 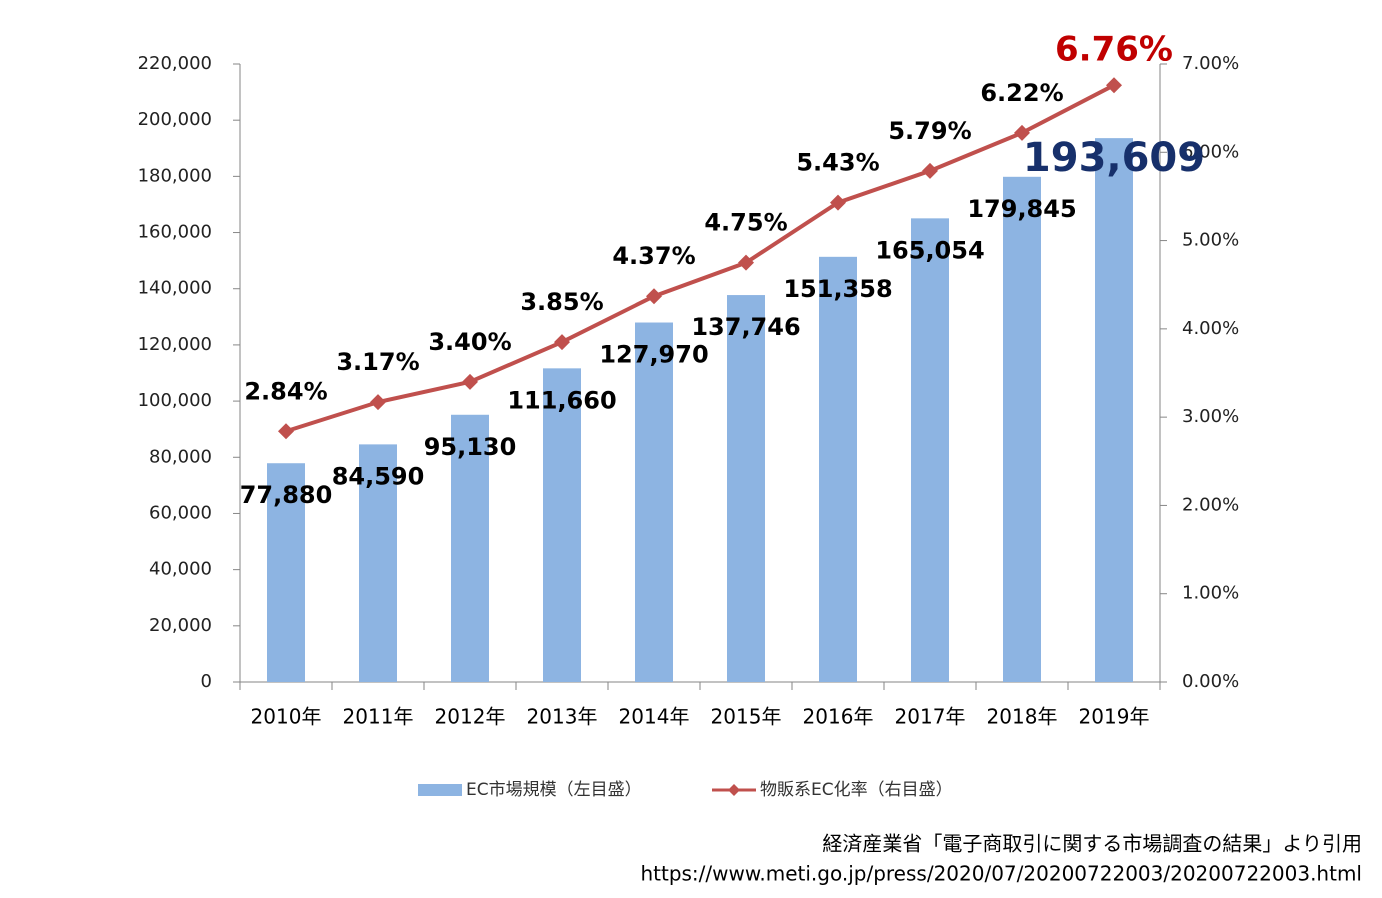 What do you see at coordinates (469, 342) in the screenshot?
I see `data-label: 3.40%` at bounding box center [469, 342].